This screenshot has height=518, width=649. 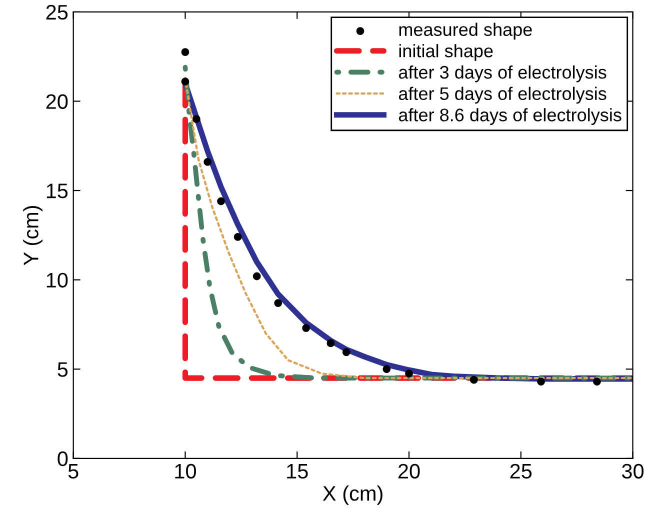 I want to click on y-axis-title: Y (cm), so click(x=33, y=236).